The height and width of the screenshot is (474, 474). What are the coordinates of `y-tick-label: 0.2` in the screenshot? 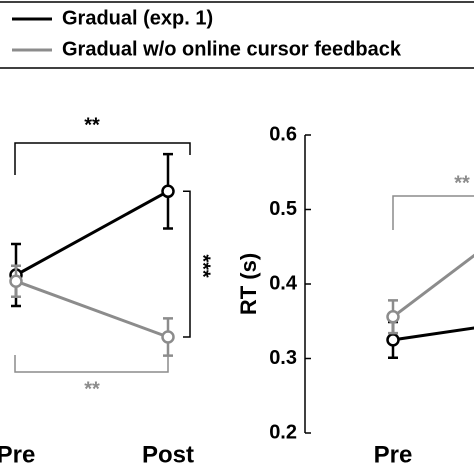 It's located at (283, 432).